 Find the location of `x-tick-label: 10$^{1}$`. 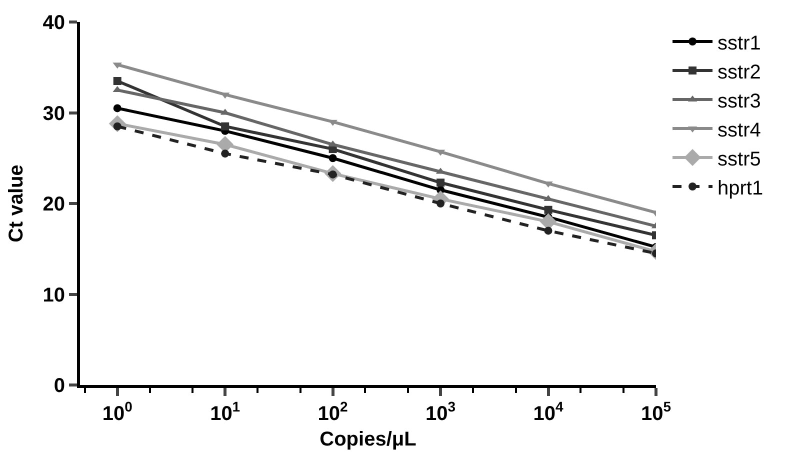

x-tick-label: 10$^{1}$ is located at coordinates (225, 411).